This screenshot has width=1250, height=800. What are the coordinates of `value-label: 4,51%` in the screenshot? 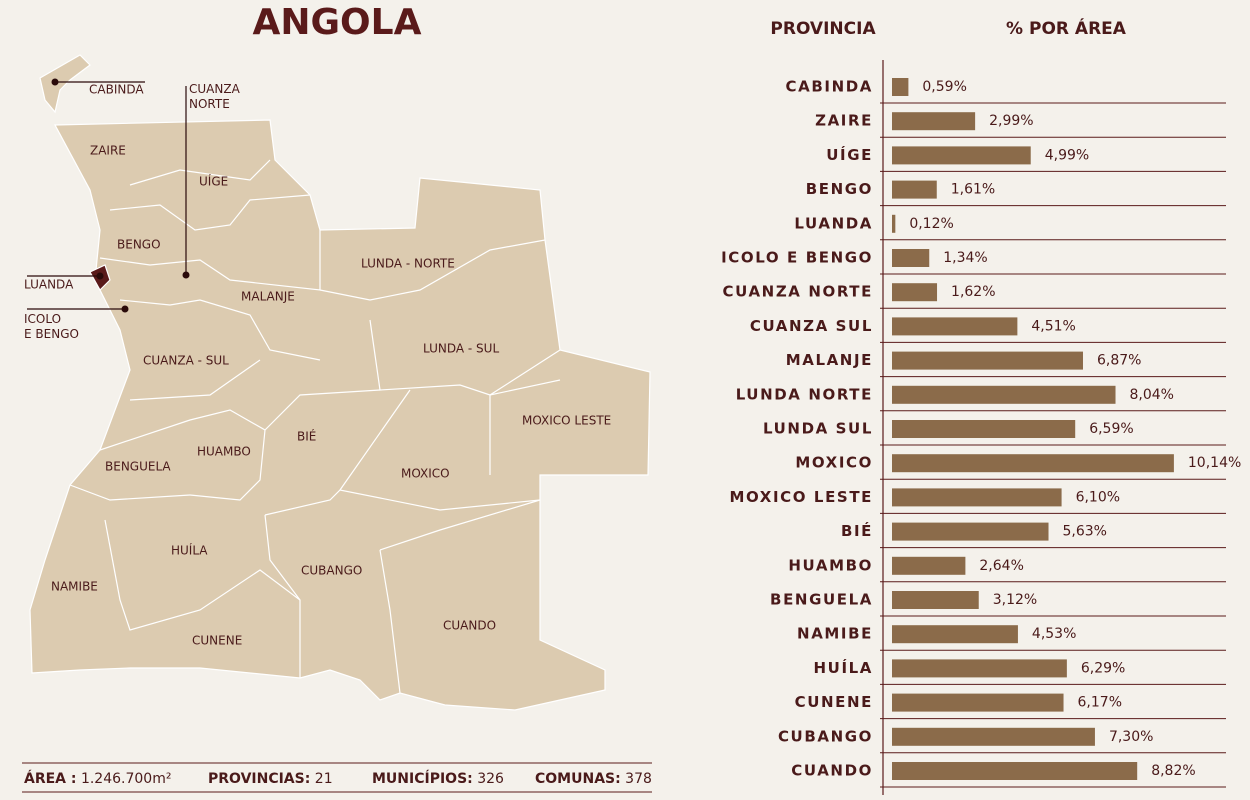 It's located at (1053, 326).